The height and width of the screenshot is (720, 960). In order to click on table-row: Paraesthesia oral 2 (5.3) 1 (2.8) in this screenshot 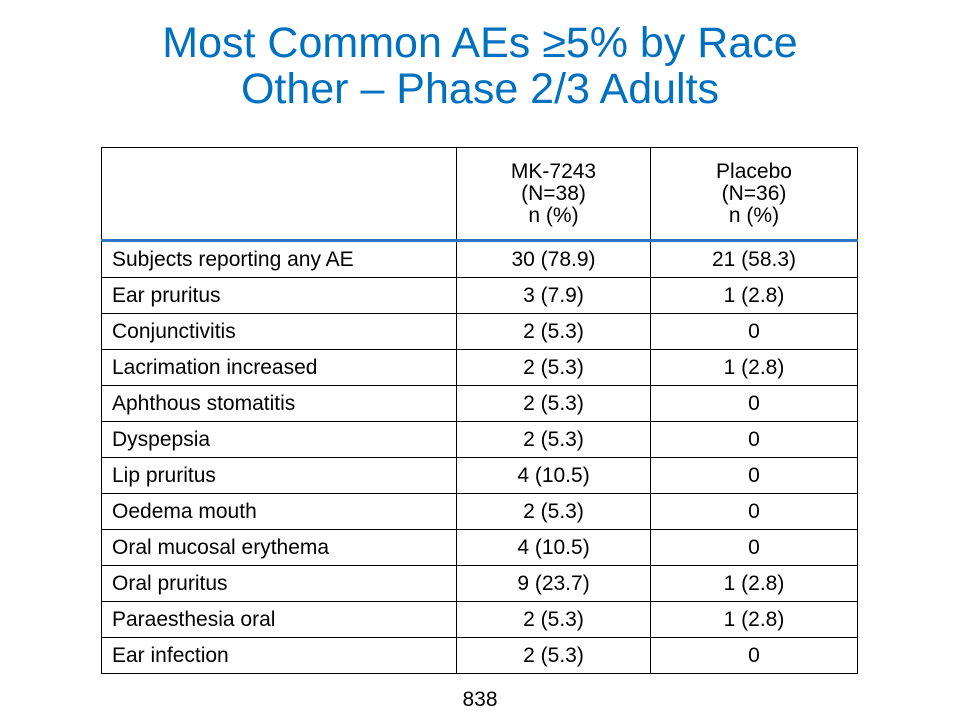, I will do `click(479, 619)`.